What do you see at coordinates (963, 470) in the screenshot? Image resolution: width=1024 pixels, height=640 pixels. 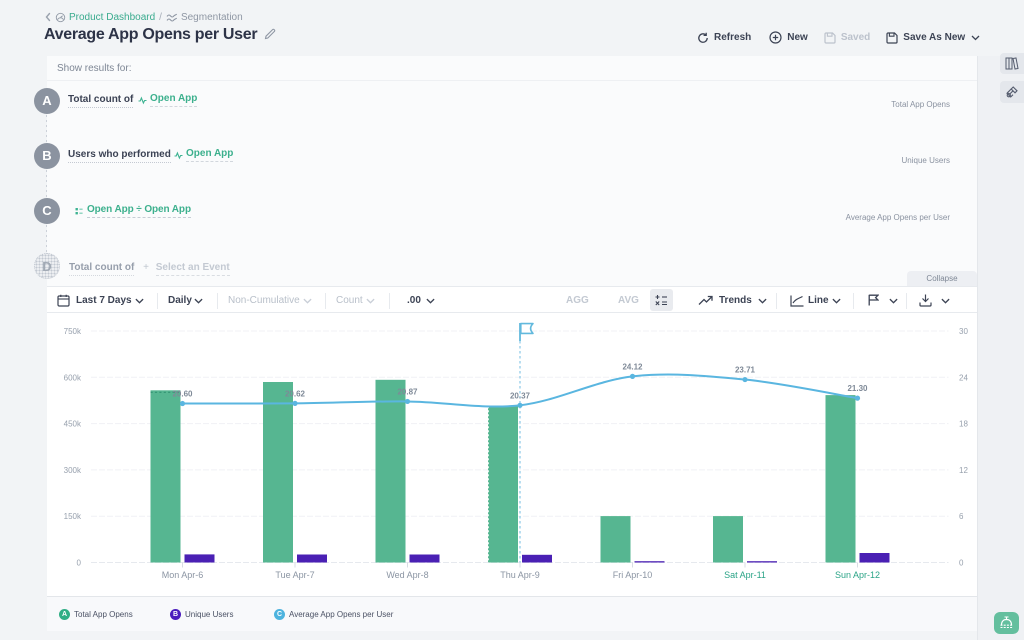 I see `svg-text: 12` at bounding box center [963, 470].